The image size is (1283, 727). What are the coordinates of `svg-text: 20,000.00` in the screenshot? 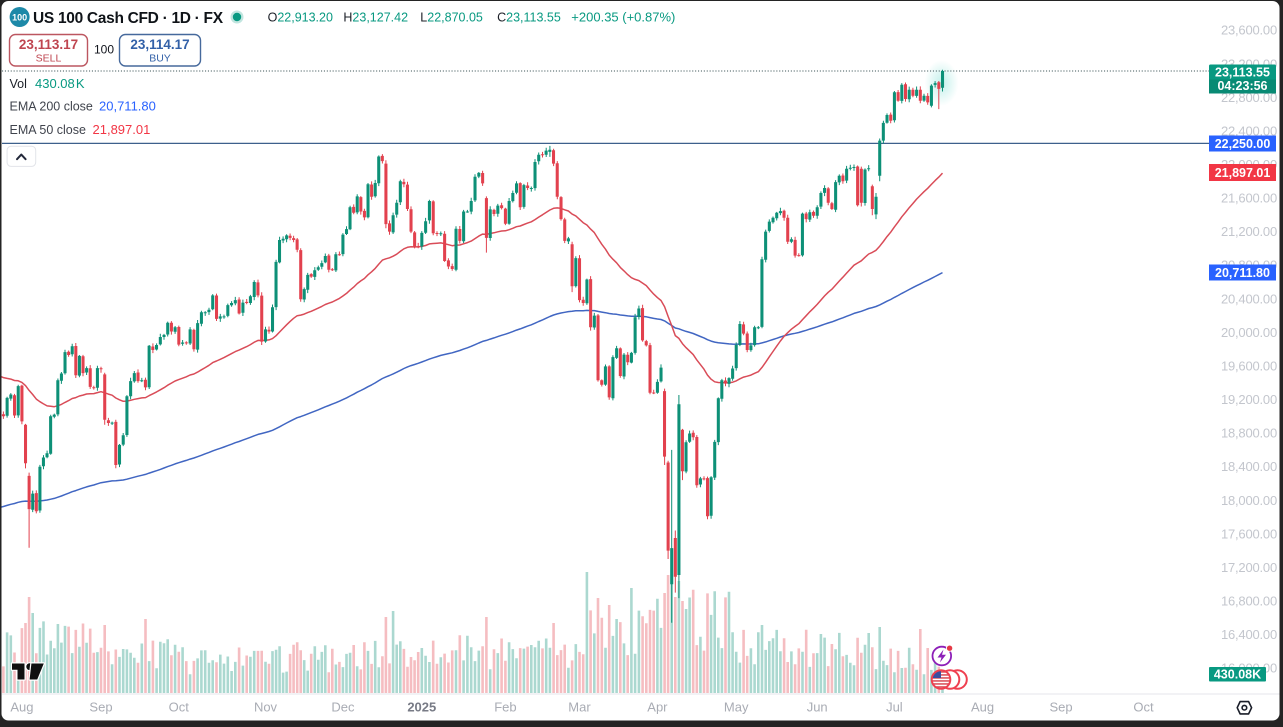 It's located at (1249, 332).